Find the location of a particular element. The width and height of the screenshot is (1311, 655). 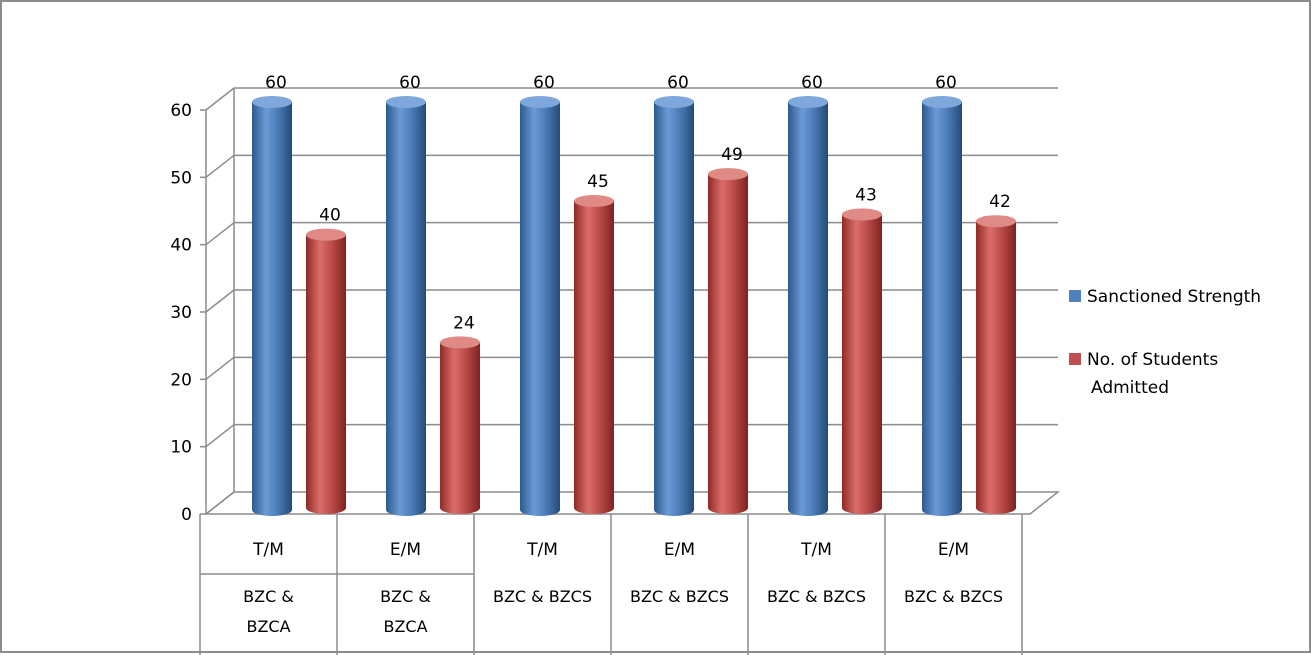

y-axis: 0 10 20 30 40 50 60 is located at coordinates (188, 313).